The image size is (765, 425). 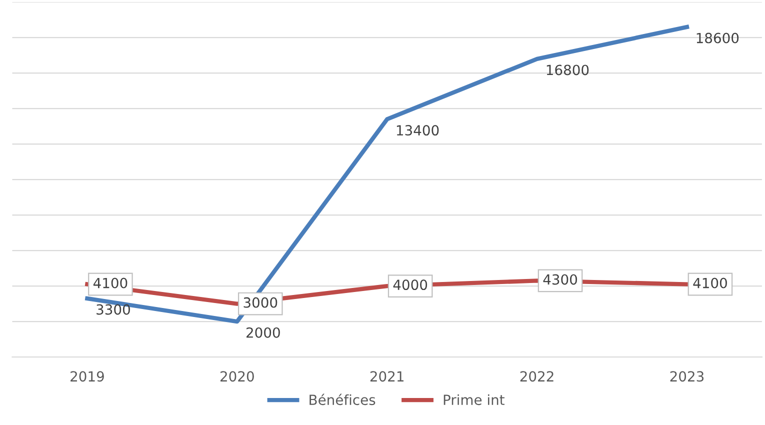 I want to click on legend-label: Prime int, so click(x=474, y=400).